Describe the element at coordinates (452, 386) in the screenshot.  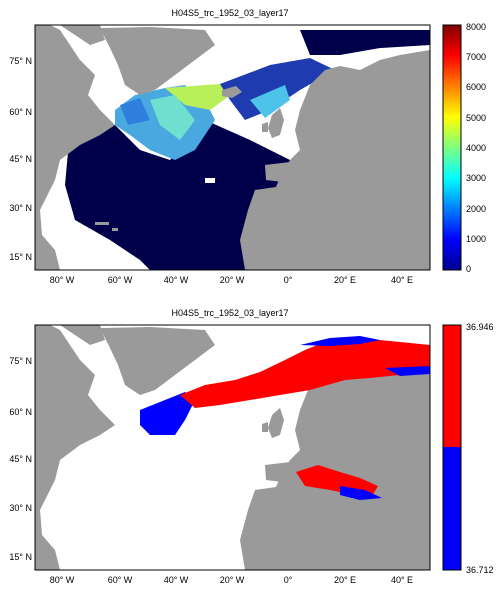
I see `colorbar-bottom-high` at that location.